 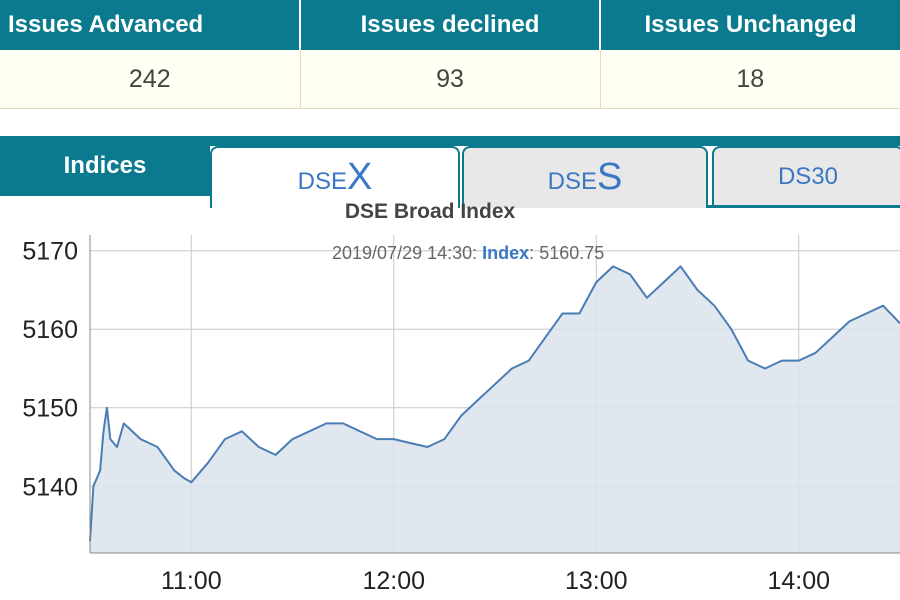 I want to click on y-tick-label: 5150, so click(x=50, y=409).